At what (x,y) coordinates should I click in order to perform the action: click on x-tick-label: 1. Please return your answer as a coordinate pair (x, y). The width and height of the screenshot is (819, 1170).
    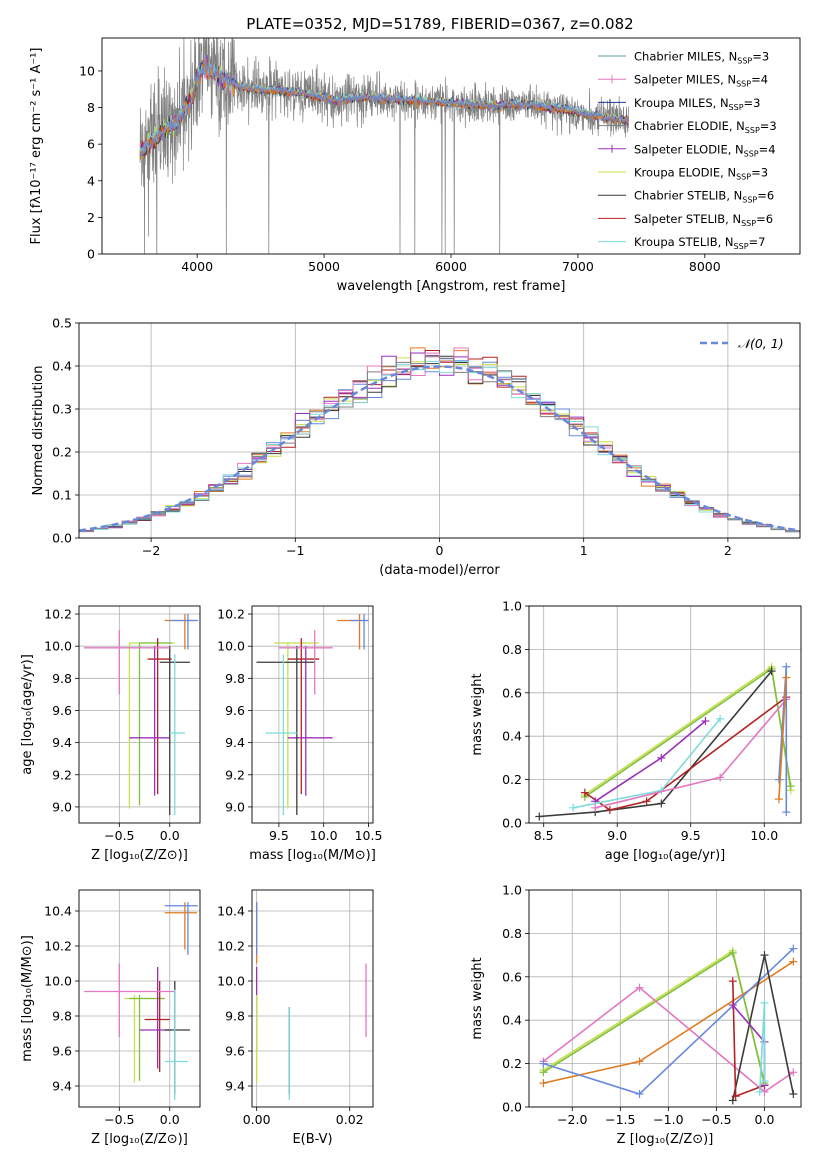
    Looking at the image, I should click on (584, 550).